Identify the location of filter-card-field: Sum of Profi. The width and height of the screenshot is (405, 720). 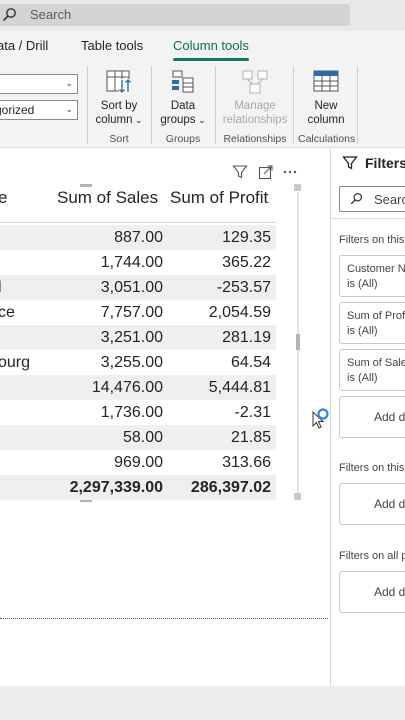
(376, 316).